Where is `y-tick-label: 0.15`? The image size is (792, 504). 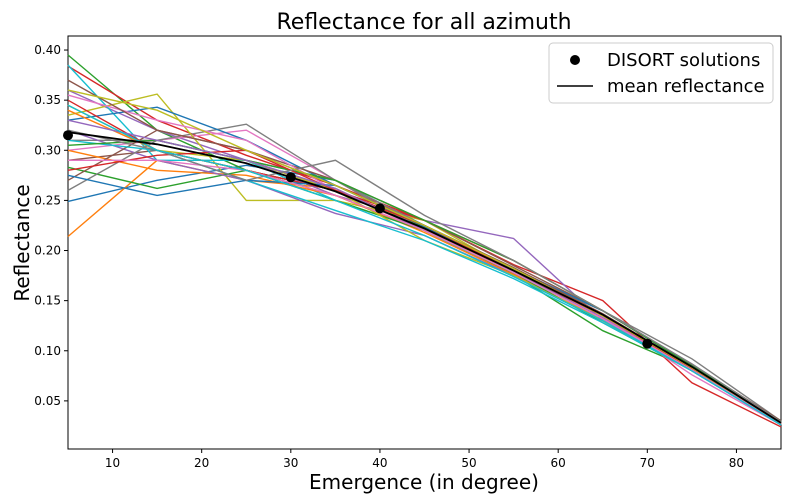
y-tick-label: 0.15 is located at coordinates (47, 301).